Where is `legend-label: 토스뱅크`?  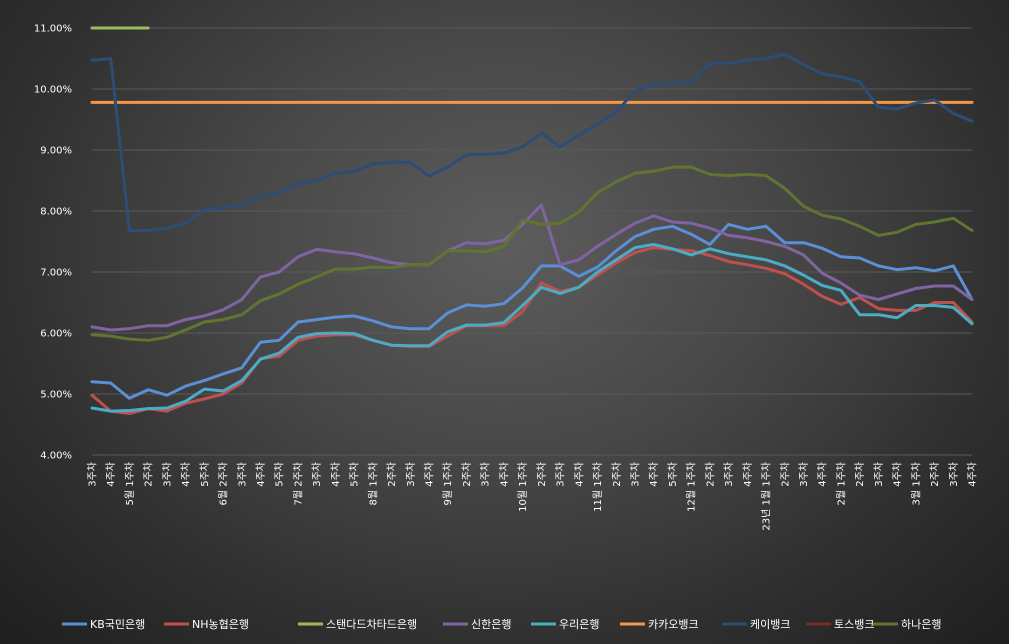
legend-label: 토스뱅크 is located at coordinates (854, 624).